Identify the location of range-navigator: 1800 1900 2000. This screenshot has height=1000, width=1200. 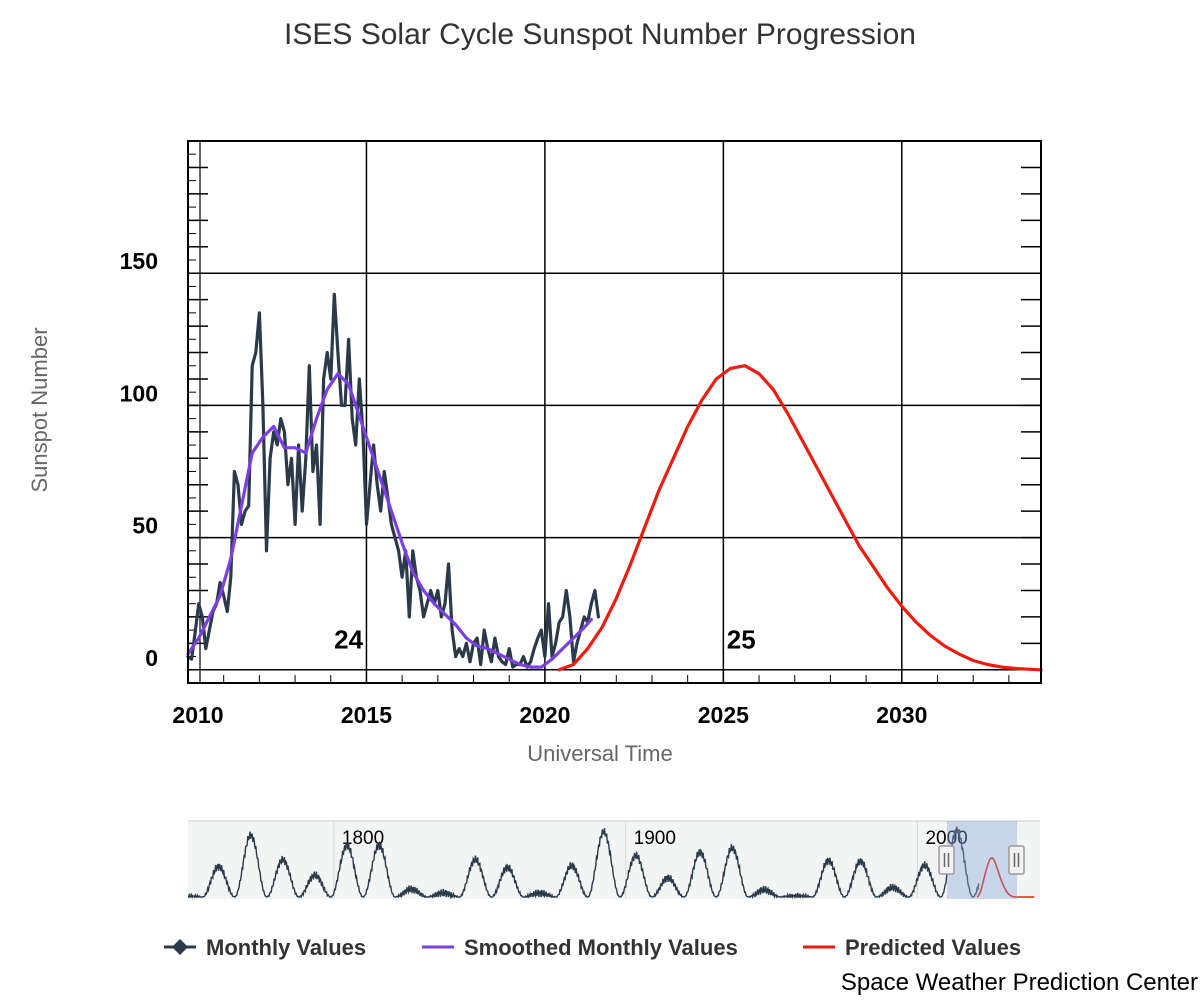
(614, 860).